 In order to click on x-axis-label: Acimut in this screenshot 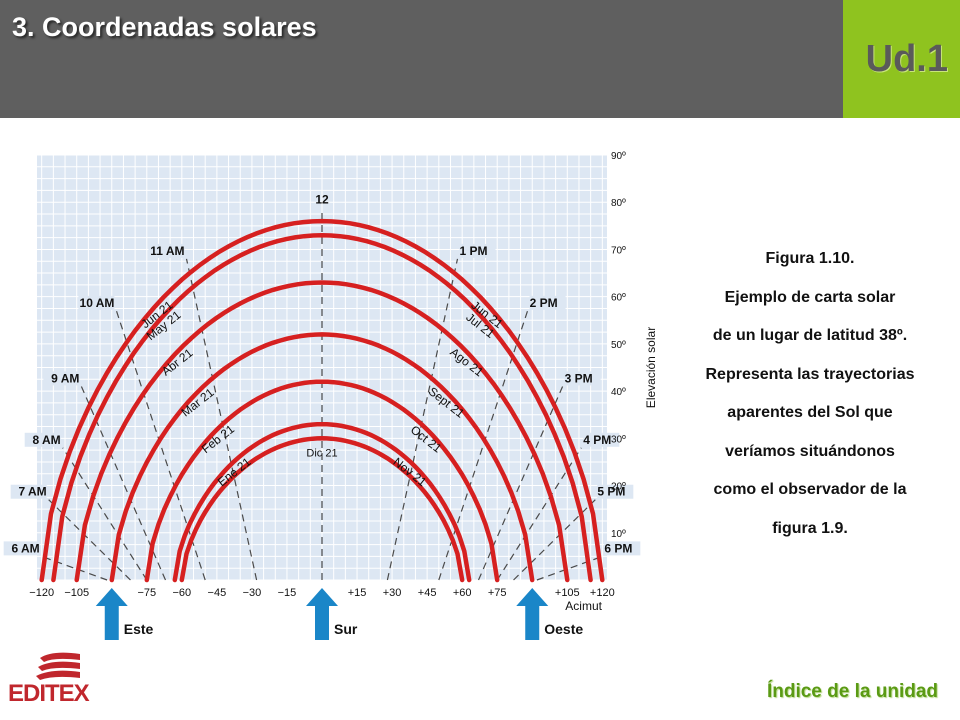, I will do `click(583, 606)`.